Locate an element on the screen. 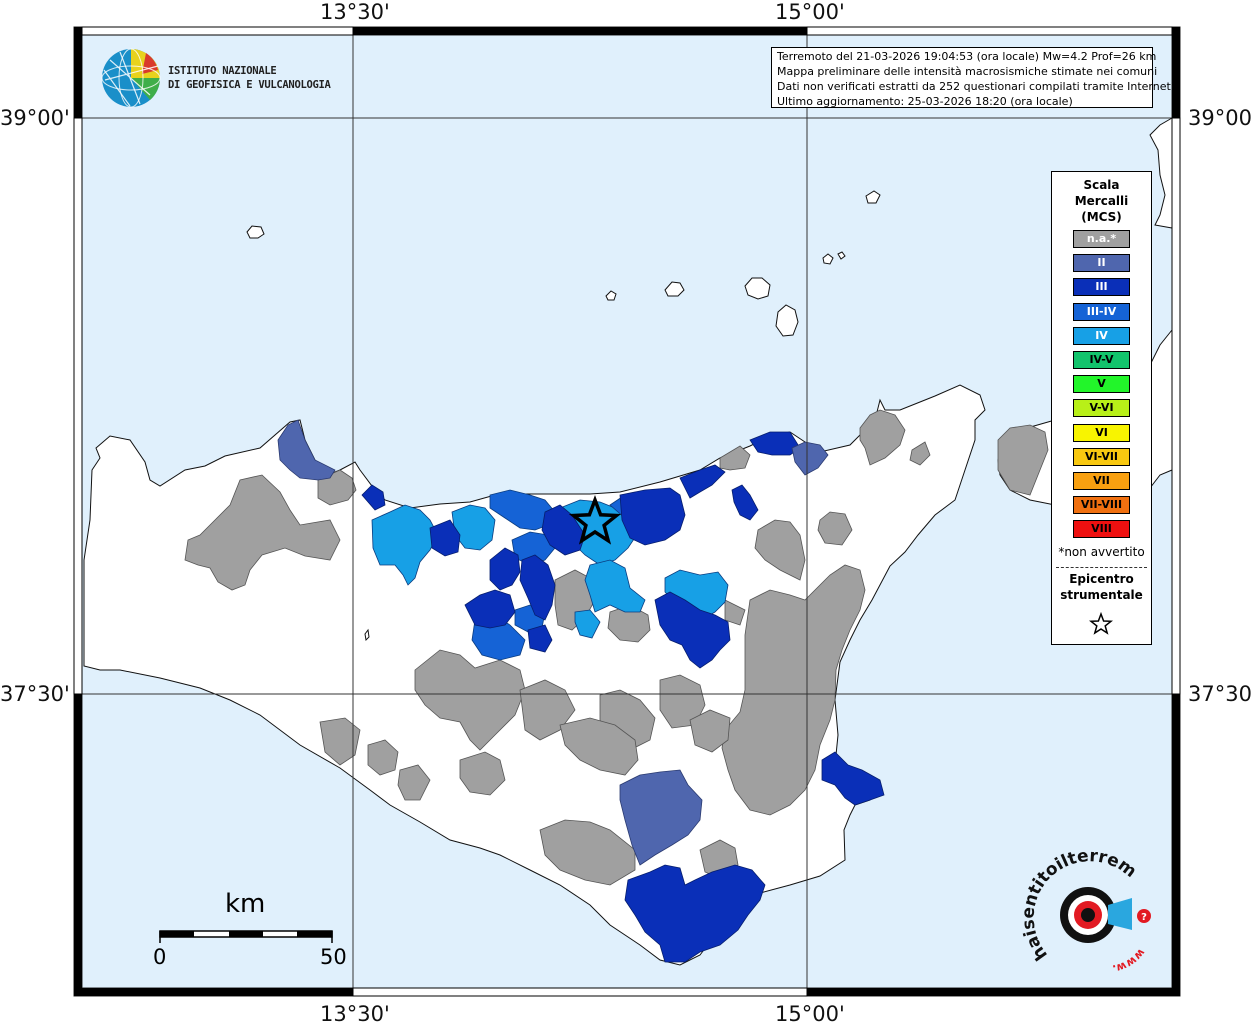 The width and height of the screenshot is (1254, 1026). lat-label-left-3730: 37°30' is located at coordinates (35, 694).